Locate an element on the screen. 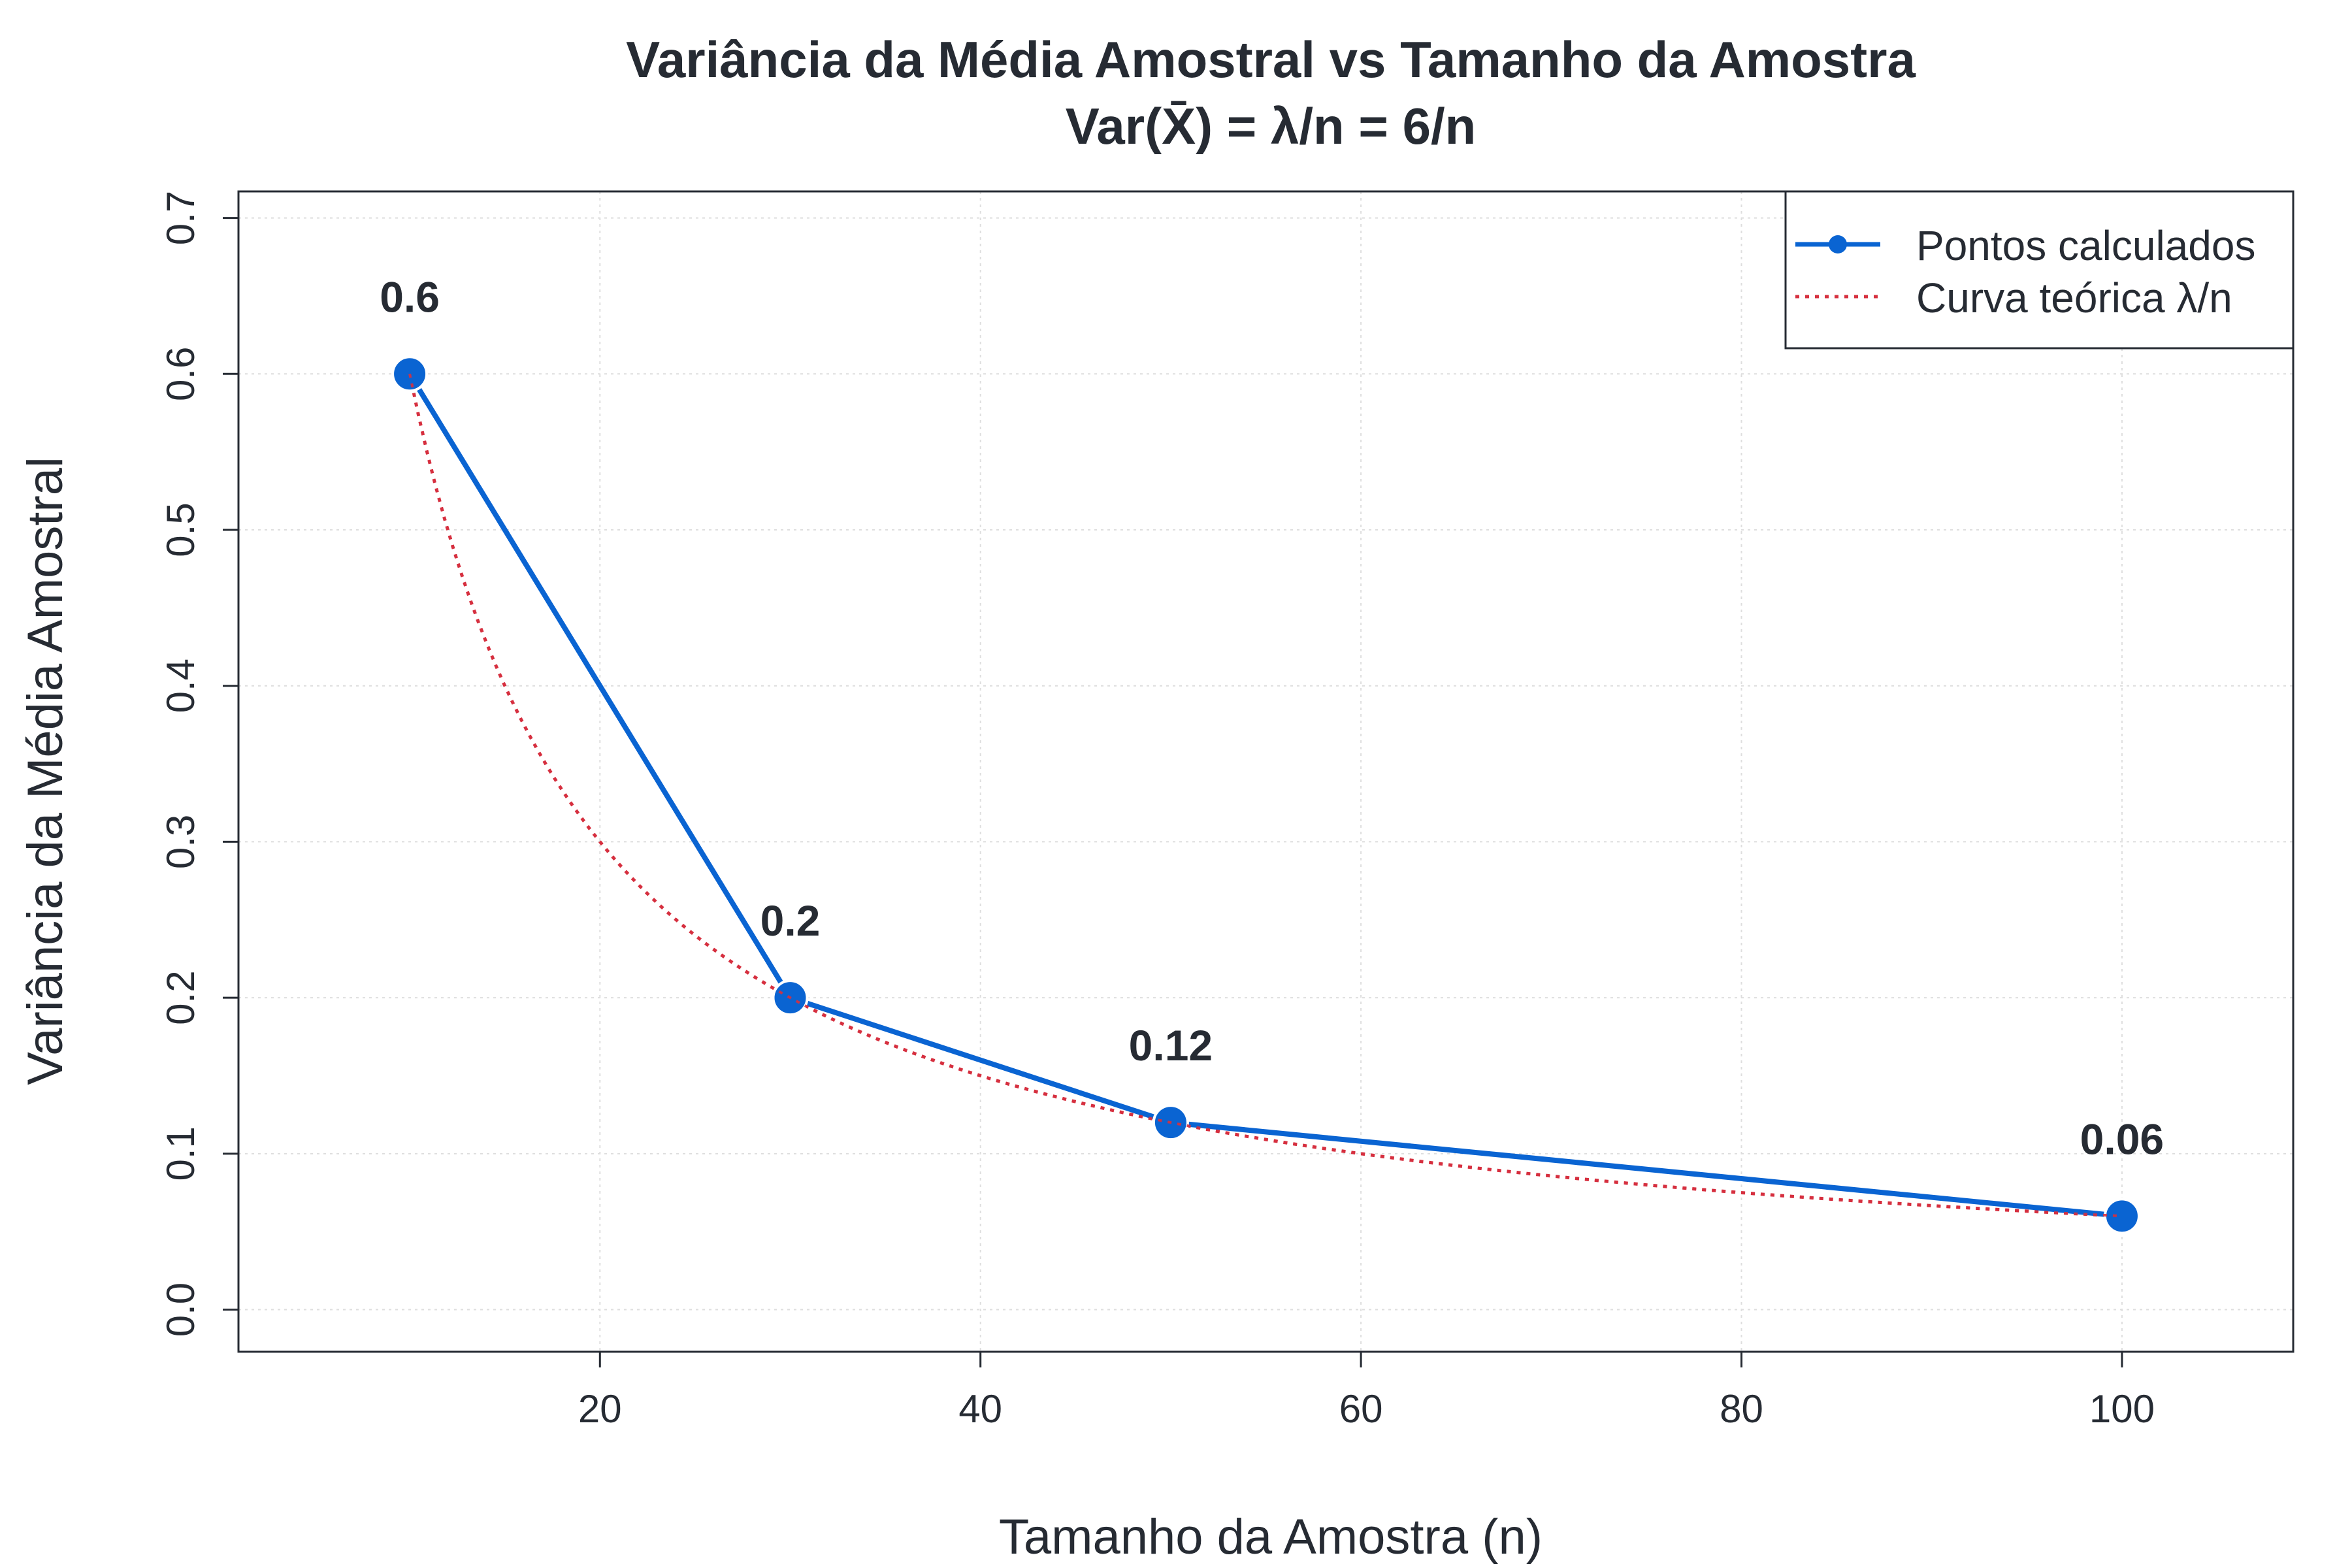 The width and height of the screenshot is (2352, 1568). y-axis-label: Variância da Média Amostral is located at coordinates (45, 771).